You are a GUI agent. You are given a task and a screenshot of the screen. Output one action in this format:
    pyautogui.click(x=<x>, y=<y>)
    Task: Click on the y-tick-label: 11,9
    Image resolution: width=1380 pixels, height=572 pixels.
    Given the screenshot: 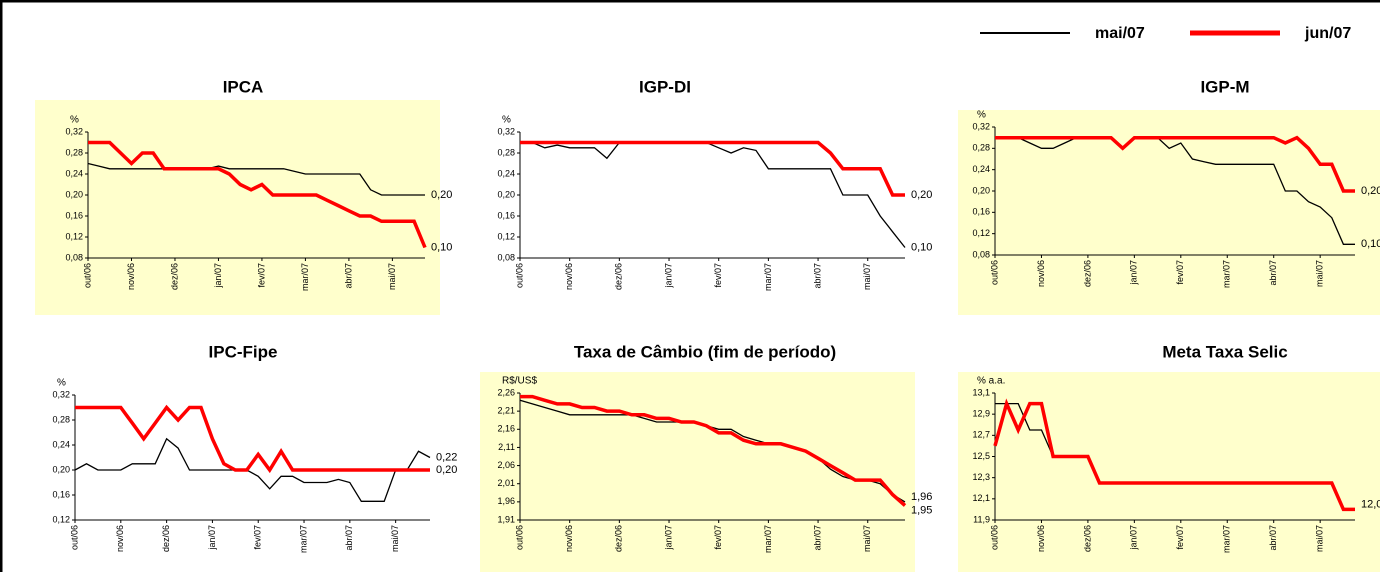 What is the action you would take?
    pyautogui.click(x=981, y=519)
    